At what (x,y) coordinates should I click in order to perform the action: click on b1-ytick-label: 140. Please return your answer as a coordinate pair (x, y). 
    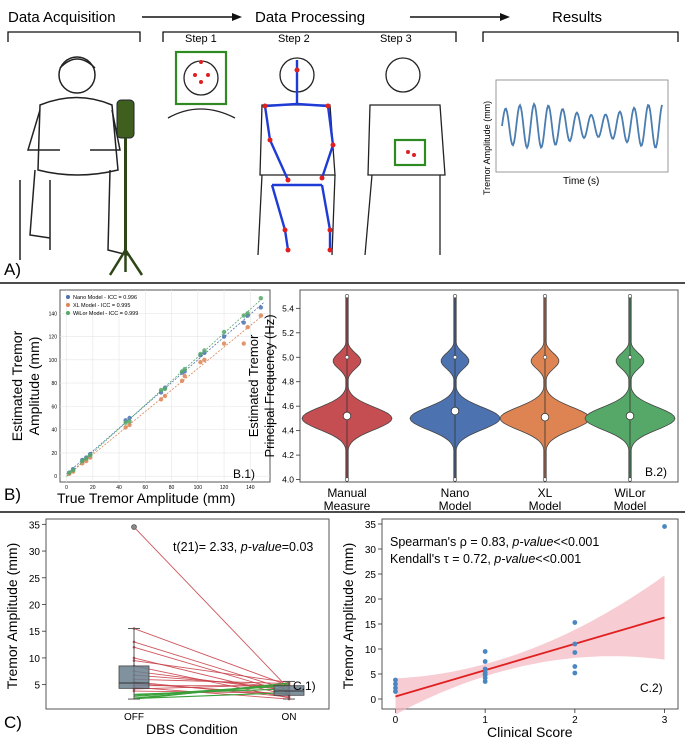
    Looking at the image, I should click on (53, 314).